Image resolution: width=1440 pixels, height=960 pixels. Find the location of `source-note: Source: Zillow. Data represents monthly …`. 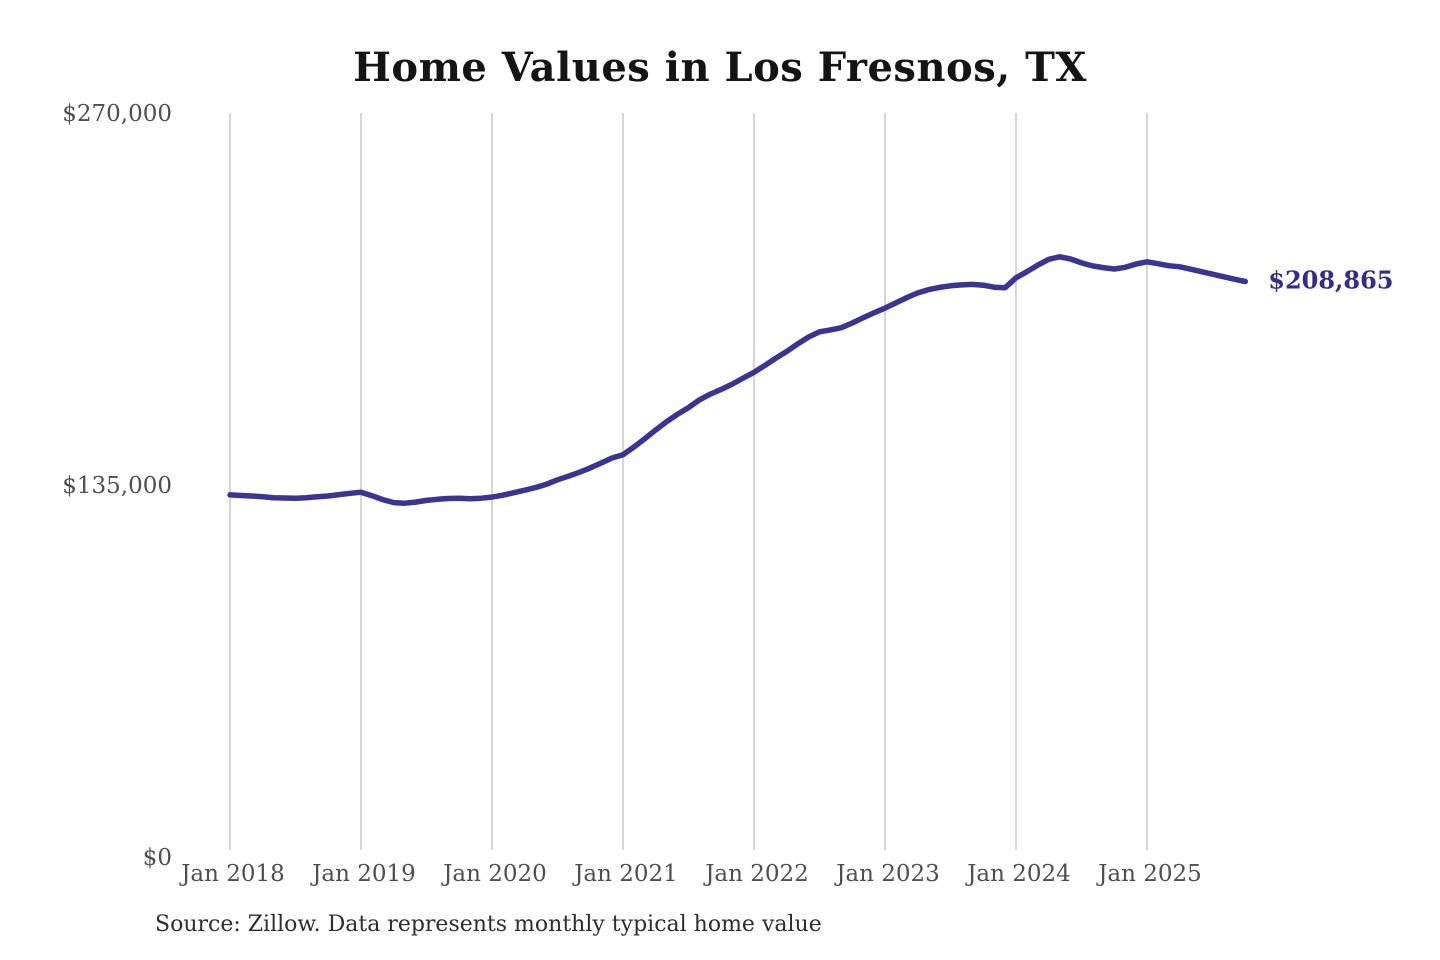

source-note: Source: Zillow. Data represents monthly … is located at coordinates (488, 924).